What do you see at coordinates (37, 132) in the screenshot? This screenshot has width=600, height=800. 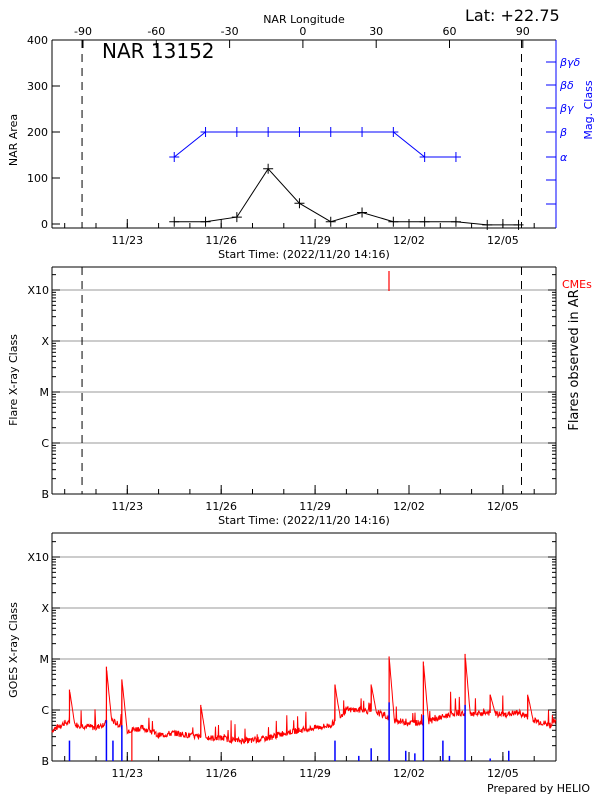 I see `nar-area-y-tick-label: 200` at bounding box center [37, 132].